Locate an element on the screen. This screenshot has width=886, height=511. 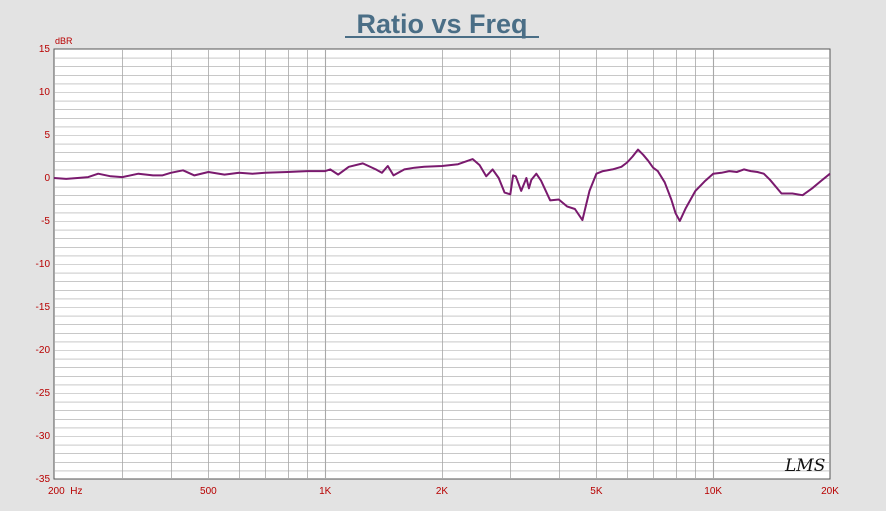
y-tick-label: -5 is located at coordinates (45, 221).